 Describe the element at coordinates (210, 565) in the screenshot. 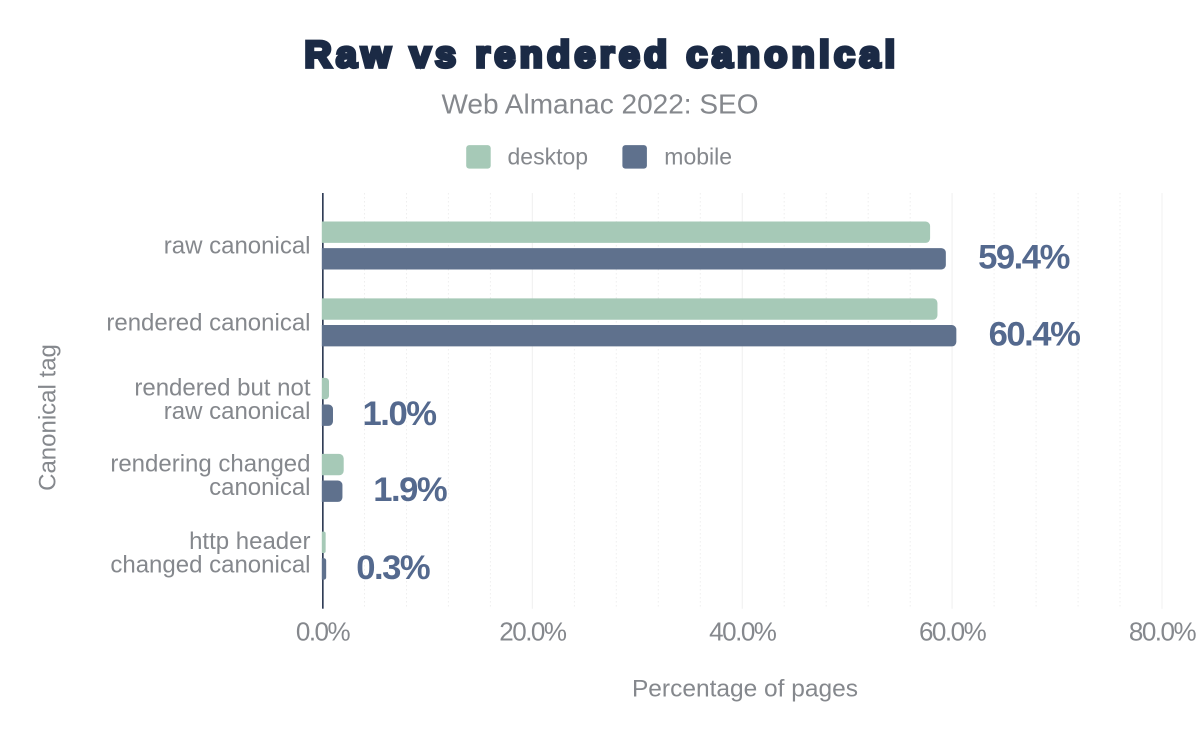

I see `svg-text: changed canonical` at that location.